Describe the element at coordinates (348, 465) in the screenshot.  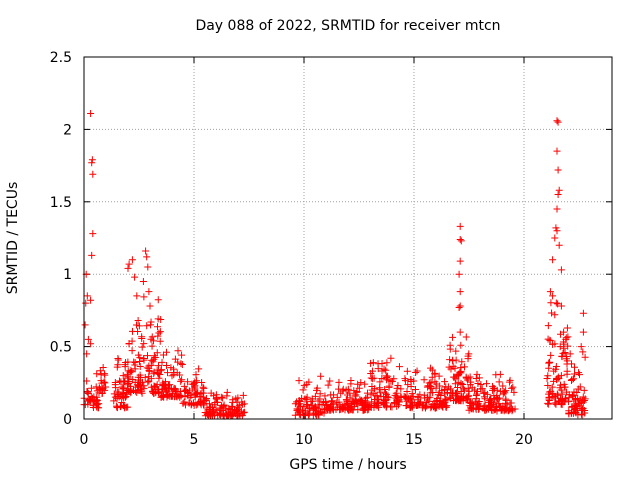
I see `x-axis-label: GPS time / hours` at that location.